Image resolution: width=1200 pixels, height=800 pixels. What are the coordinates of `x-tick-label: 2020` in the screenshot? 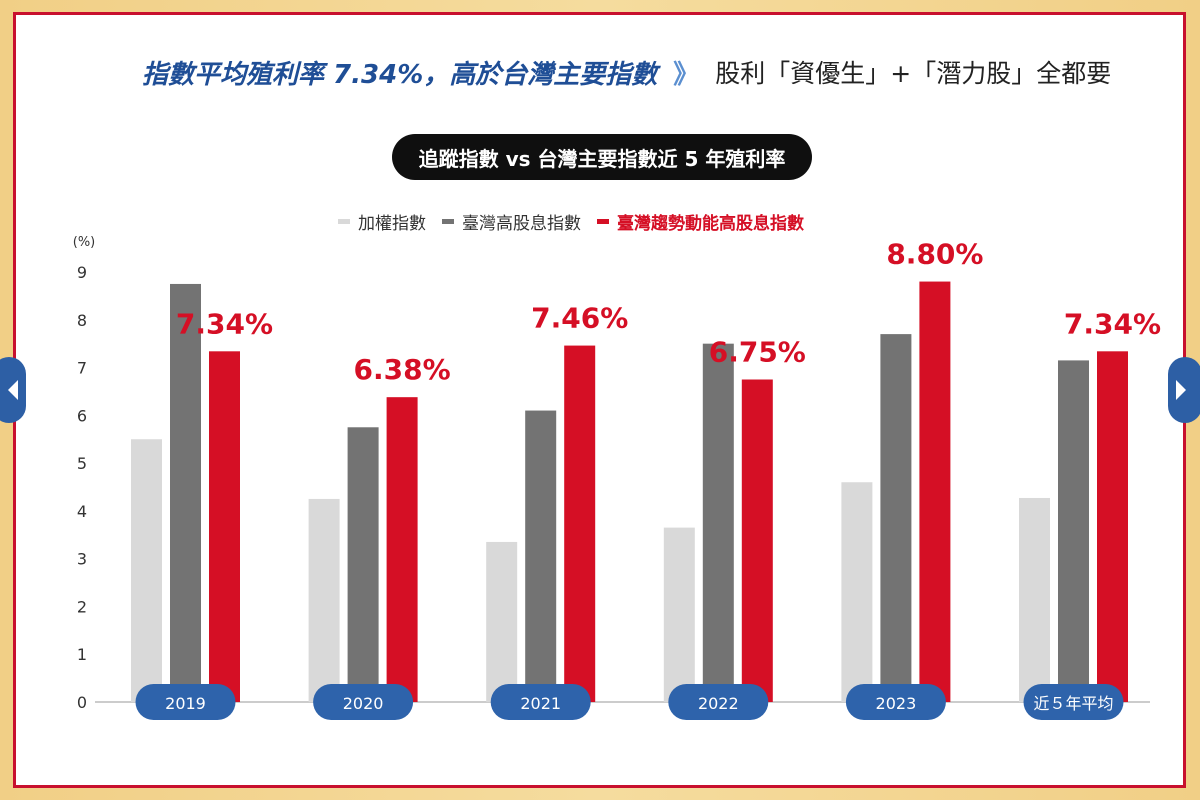 It's located at (363, 703).